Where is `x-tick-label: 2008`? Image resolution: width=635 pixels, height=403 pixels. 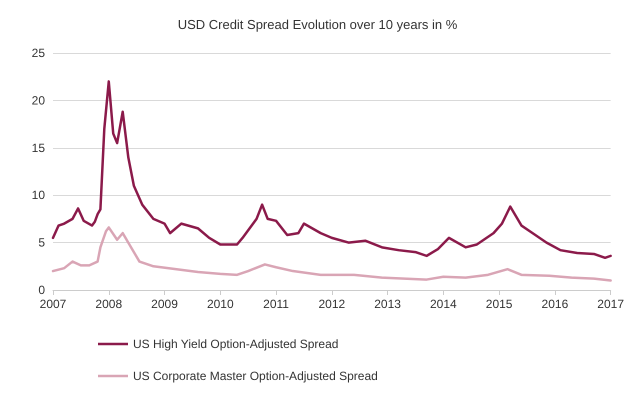 x-tick-label: 2008 is located at coordinates (108, 304).